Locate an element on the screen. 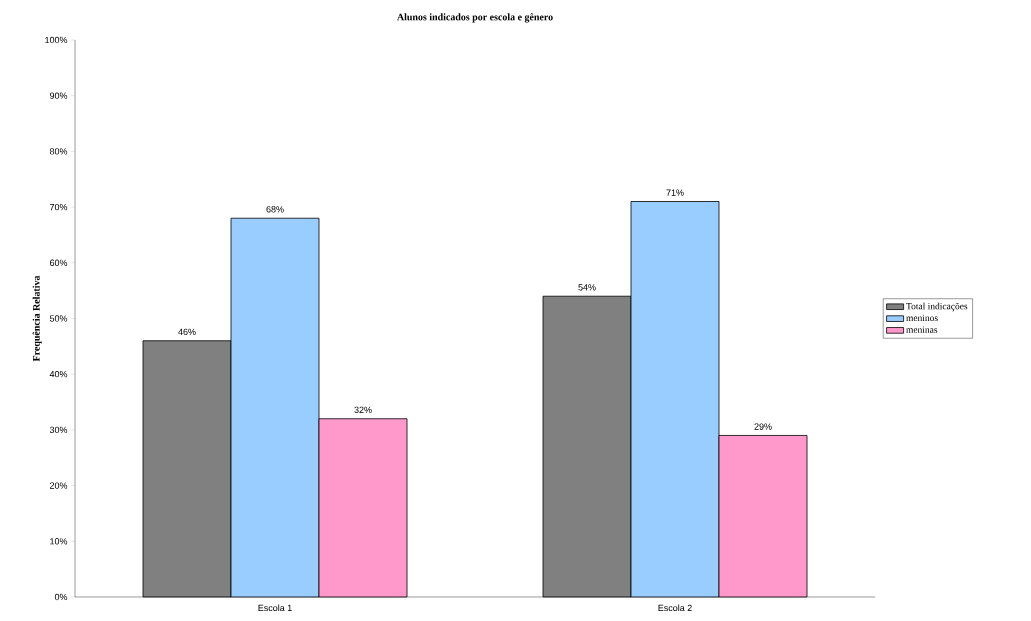 Image resolution: width=1031 pixels, height=621 pixels. data-label: 46% is located at coordinates (187, 332).